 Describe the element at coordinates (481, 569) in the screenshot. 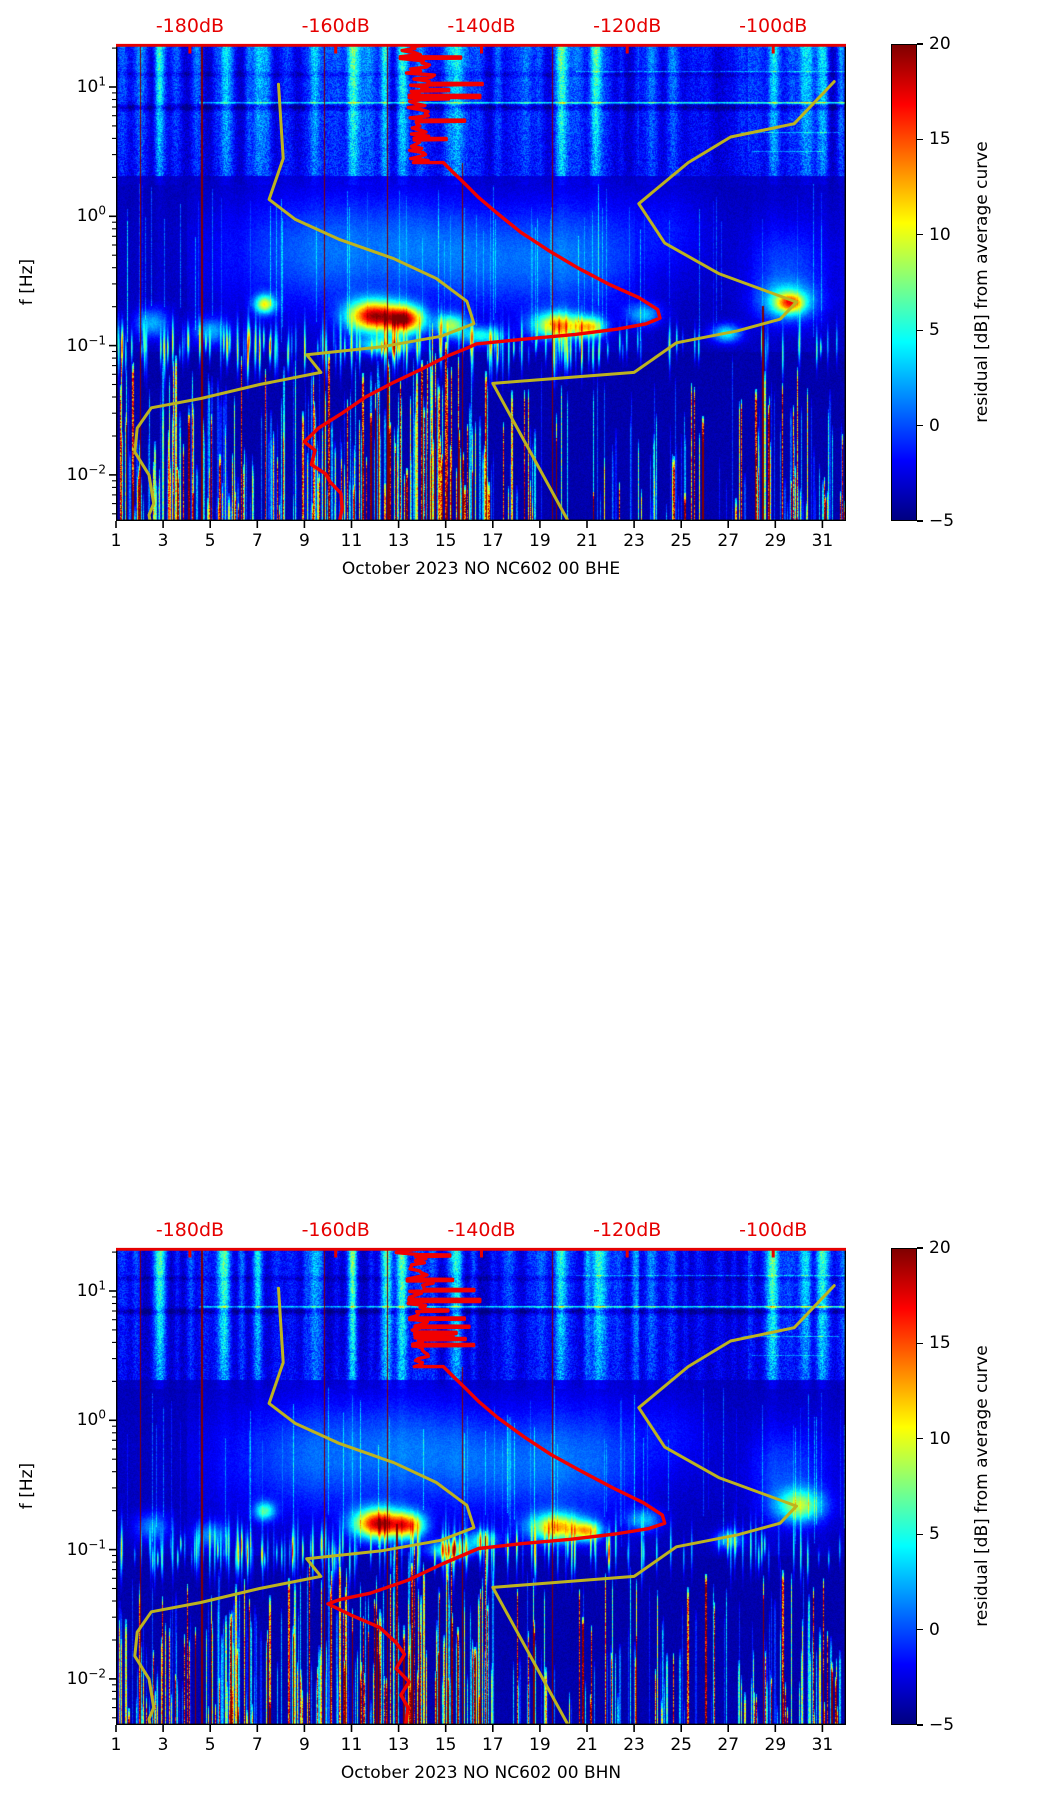

I see `panel-title-bhe: October 2023 NO NC602 00 BHE` at that location.